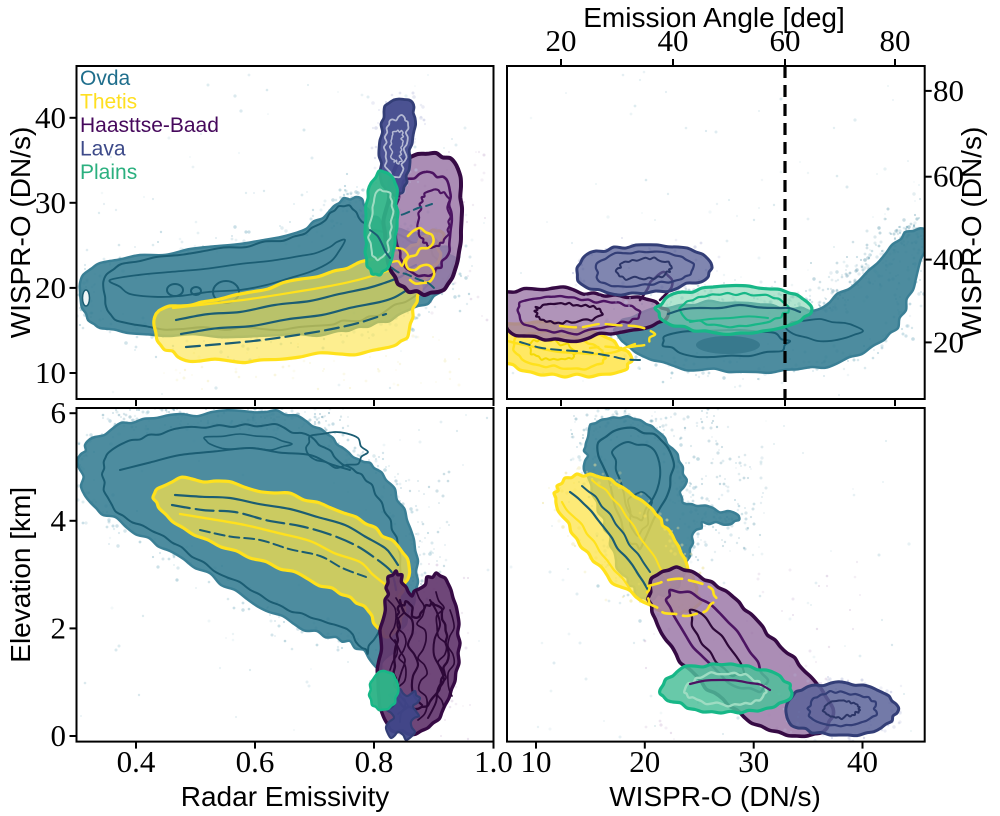 The height and width of the screenshot is (816, 1000). What do you see at coordinates (149, 125) in the screenshot?
I see `svg-text: Haasttse-Baad` at bounding box center [149, 125].